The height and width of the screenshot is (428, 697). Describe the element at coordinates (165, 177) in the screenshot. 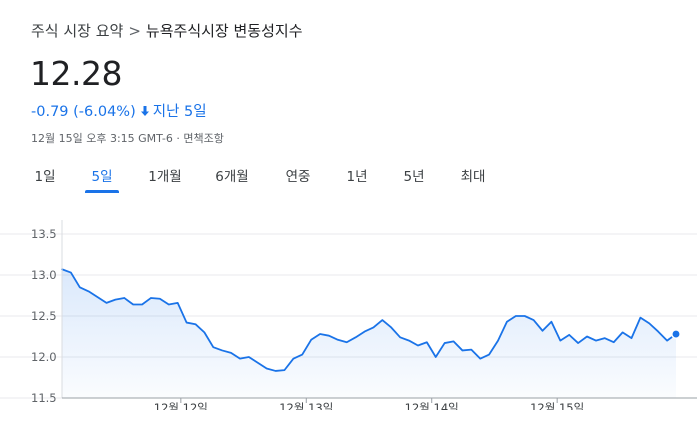

I see `tab-1m: 1개월` at that location.